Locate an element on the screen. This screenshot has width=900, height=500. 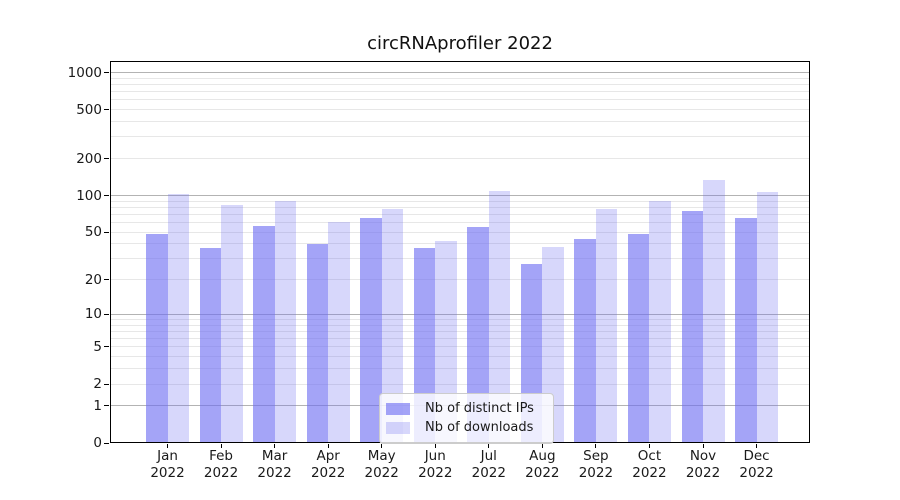
legend: Nb of distinct IPs Nb of downloads is located at coordinates (466, 418).